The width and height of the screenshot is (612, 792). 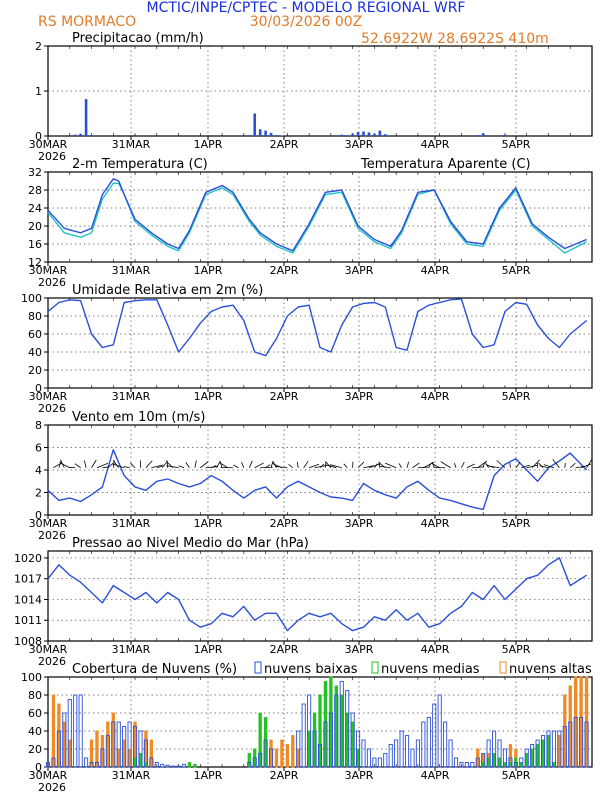 I want to click on x-tick-label: 4APR, so click(x=435, y=523).